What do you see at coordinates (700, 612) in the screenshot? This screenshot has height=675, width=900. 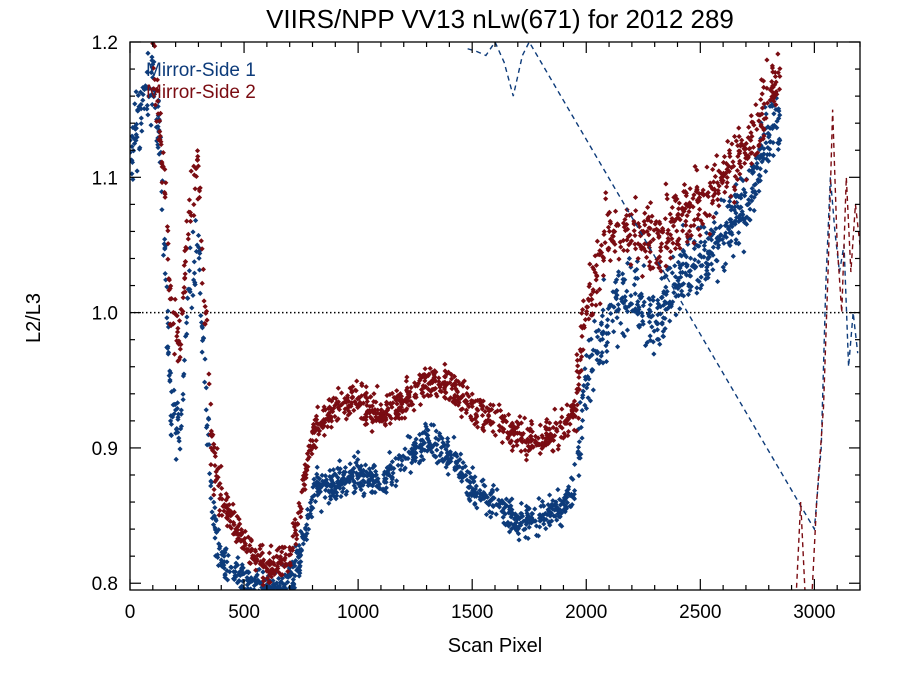 I see `x-tick-label: 2500` at bounding box center [700, 612].